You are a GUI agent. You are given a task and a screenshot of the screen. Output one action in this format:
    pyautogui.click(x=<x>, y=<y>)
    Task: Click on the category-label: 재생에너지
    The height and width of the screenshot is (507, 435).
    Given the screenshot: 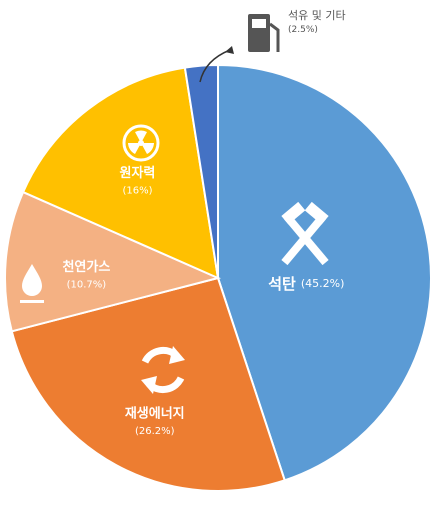 What is the action you would take?
    pyautogui.click(x=155, y=413)
    